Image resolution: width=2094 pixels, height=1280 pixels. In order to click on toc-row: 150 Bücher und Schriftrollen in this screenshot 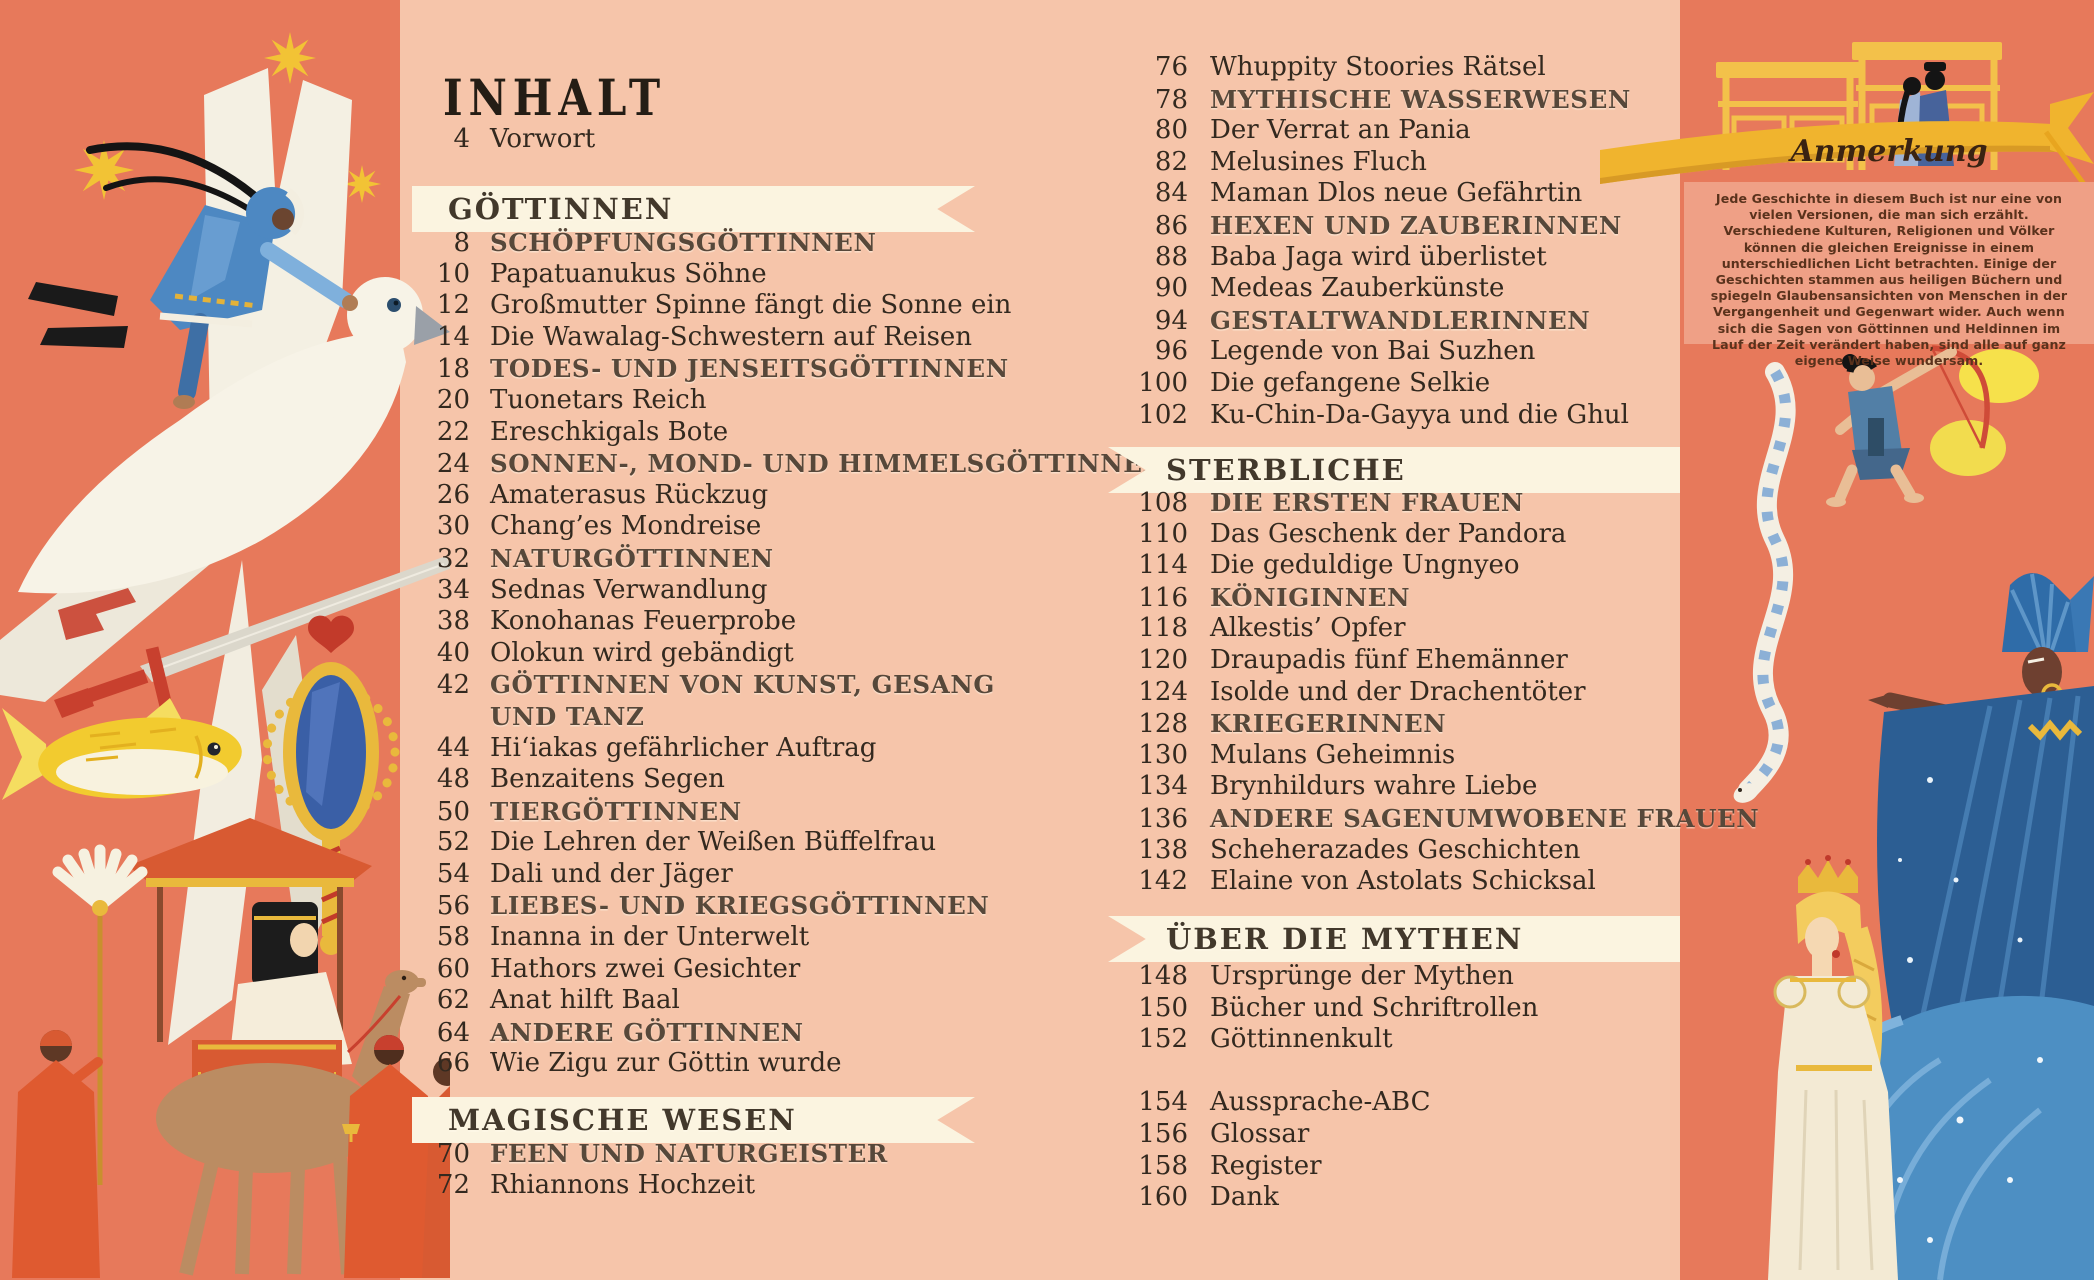, I will do `click(1418, 1009)`.